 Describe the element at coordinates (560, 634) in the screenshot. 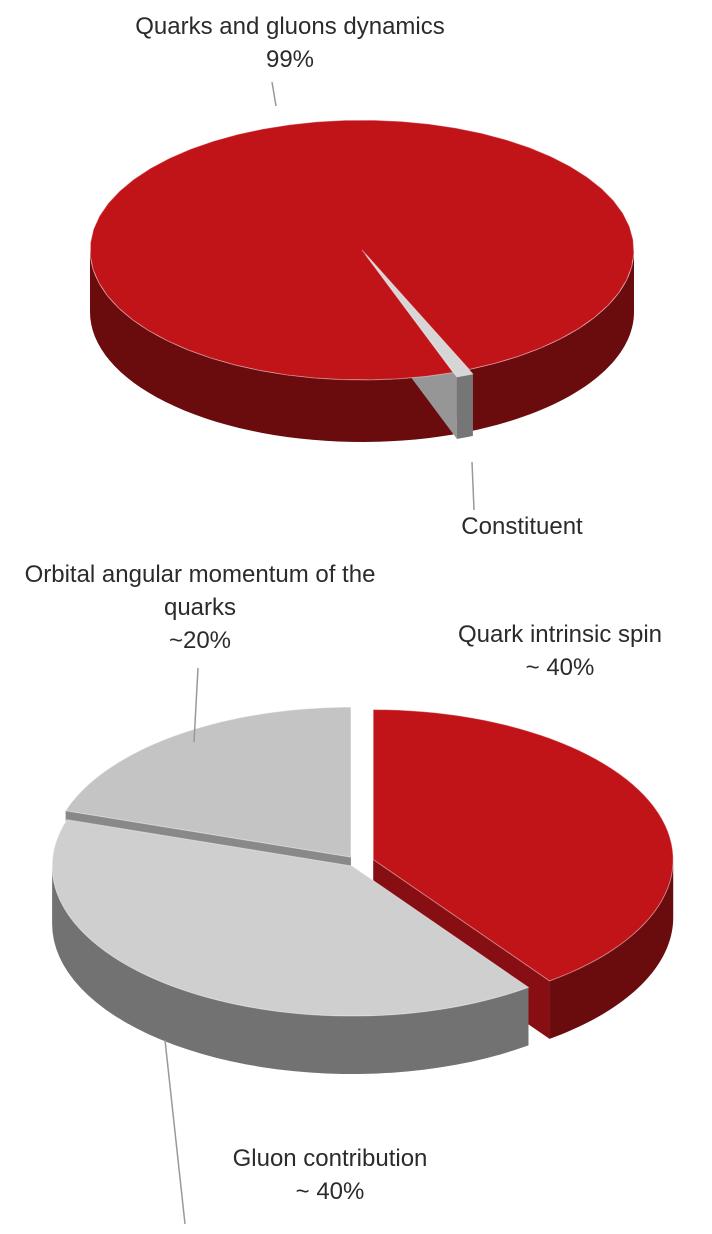

I see `slice-label: Quark intrinsic spin` at that location.